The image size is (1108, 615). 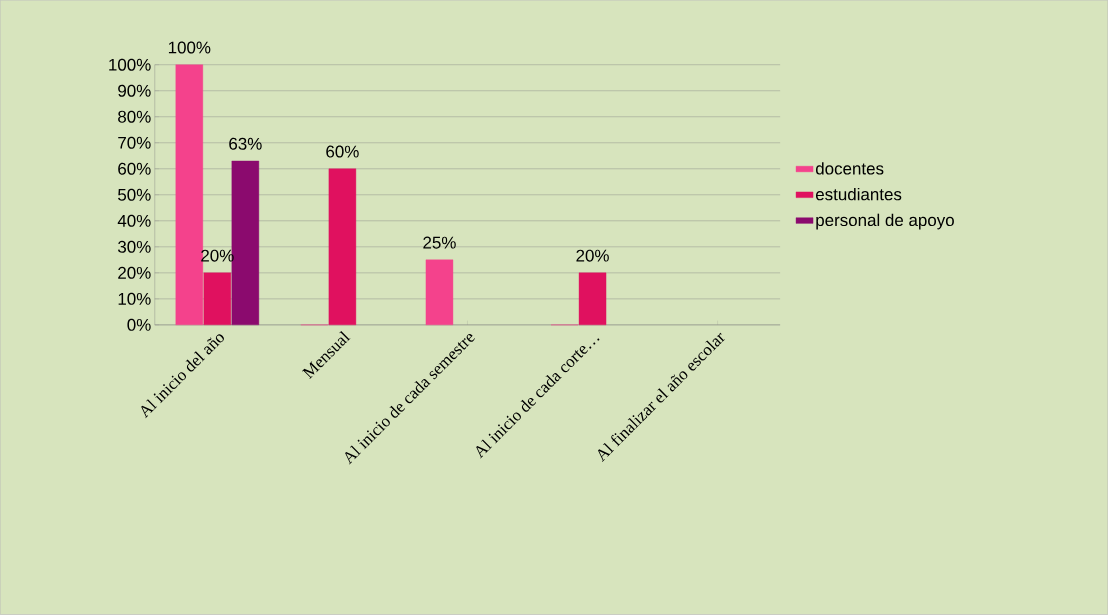 What do you see at coordinates (858, 194) in the screenshot?
I see `legend-label: estudiantes` at bounding box center [858, 194].